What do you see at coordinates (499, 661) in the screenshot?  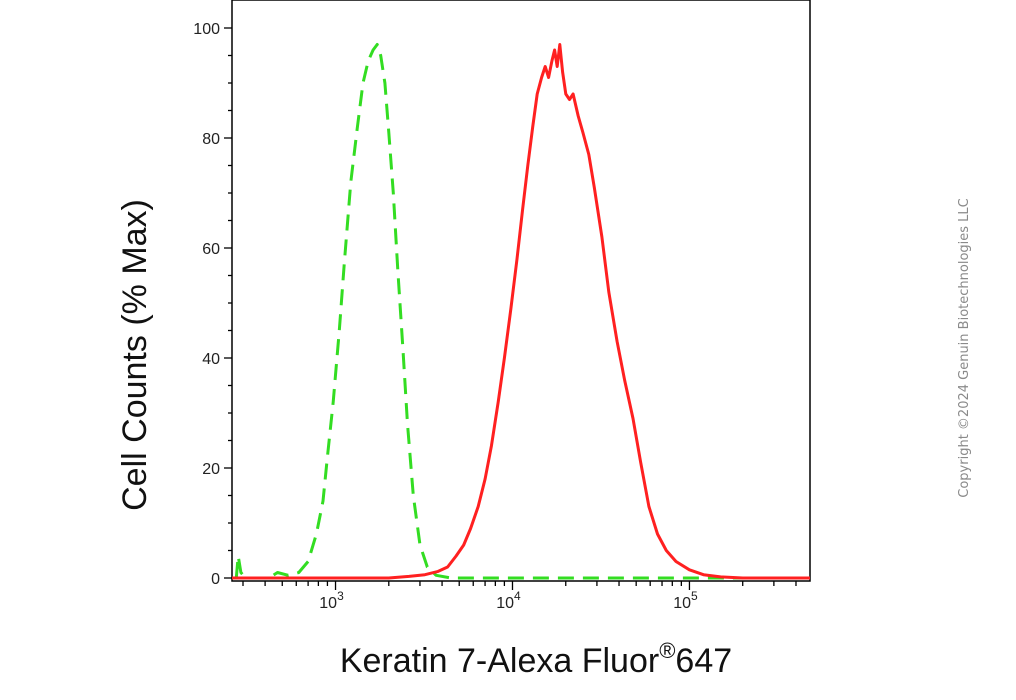 I see `x-axis-title-main: Keratin 7-Alexa Fluor` at bounding box center [499, 661].